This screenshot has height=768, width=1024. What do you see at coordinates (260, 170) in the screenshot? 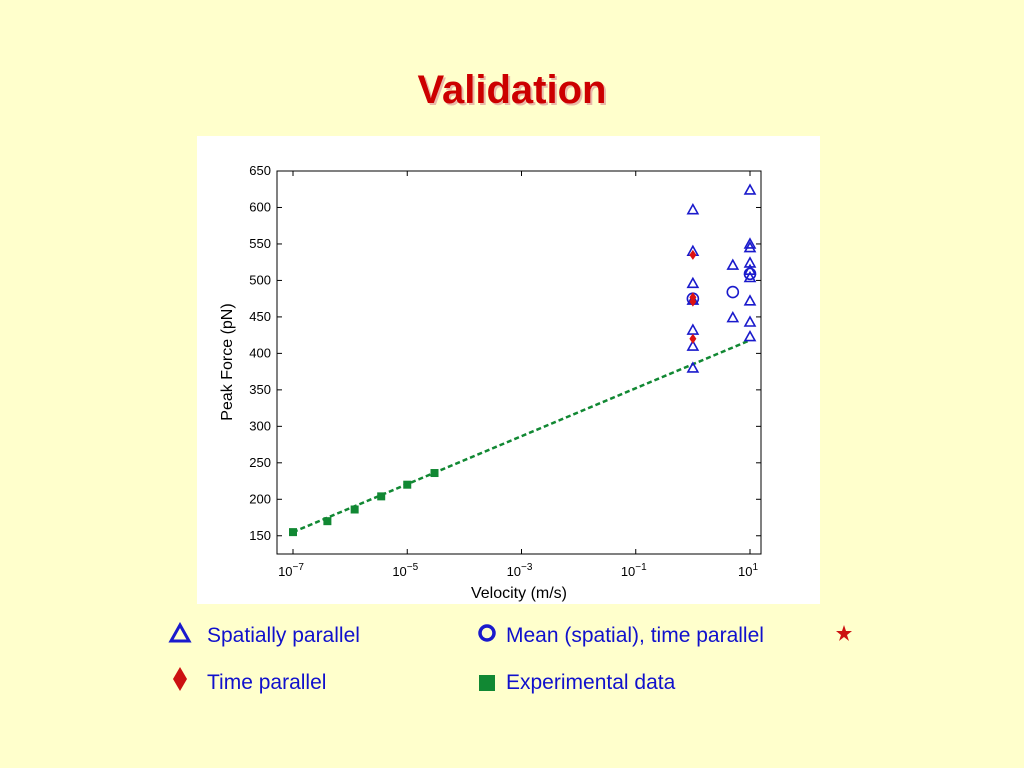
I see `y-tick-label: 650` at bounding box center [260, 170].